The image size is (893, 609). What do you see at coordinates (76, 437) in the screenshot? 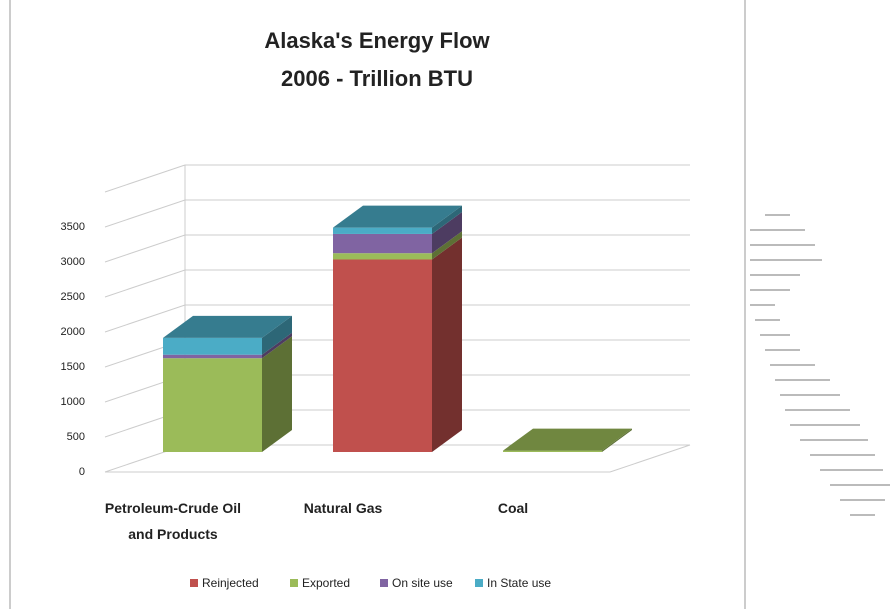
I see `y-tick-label: 500` at bounding box center [76, 437].